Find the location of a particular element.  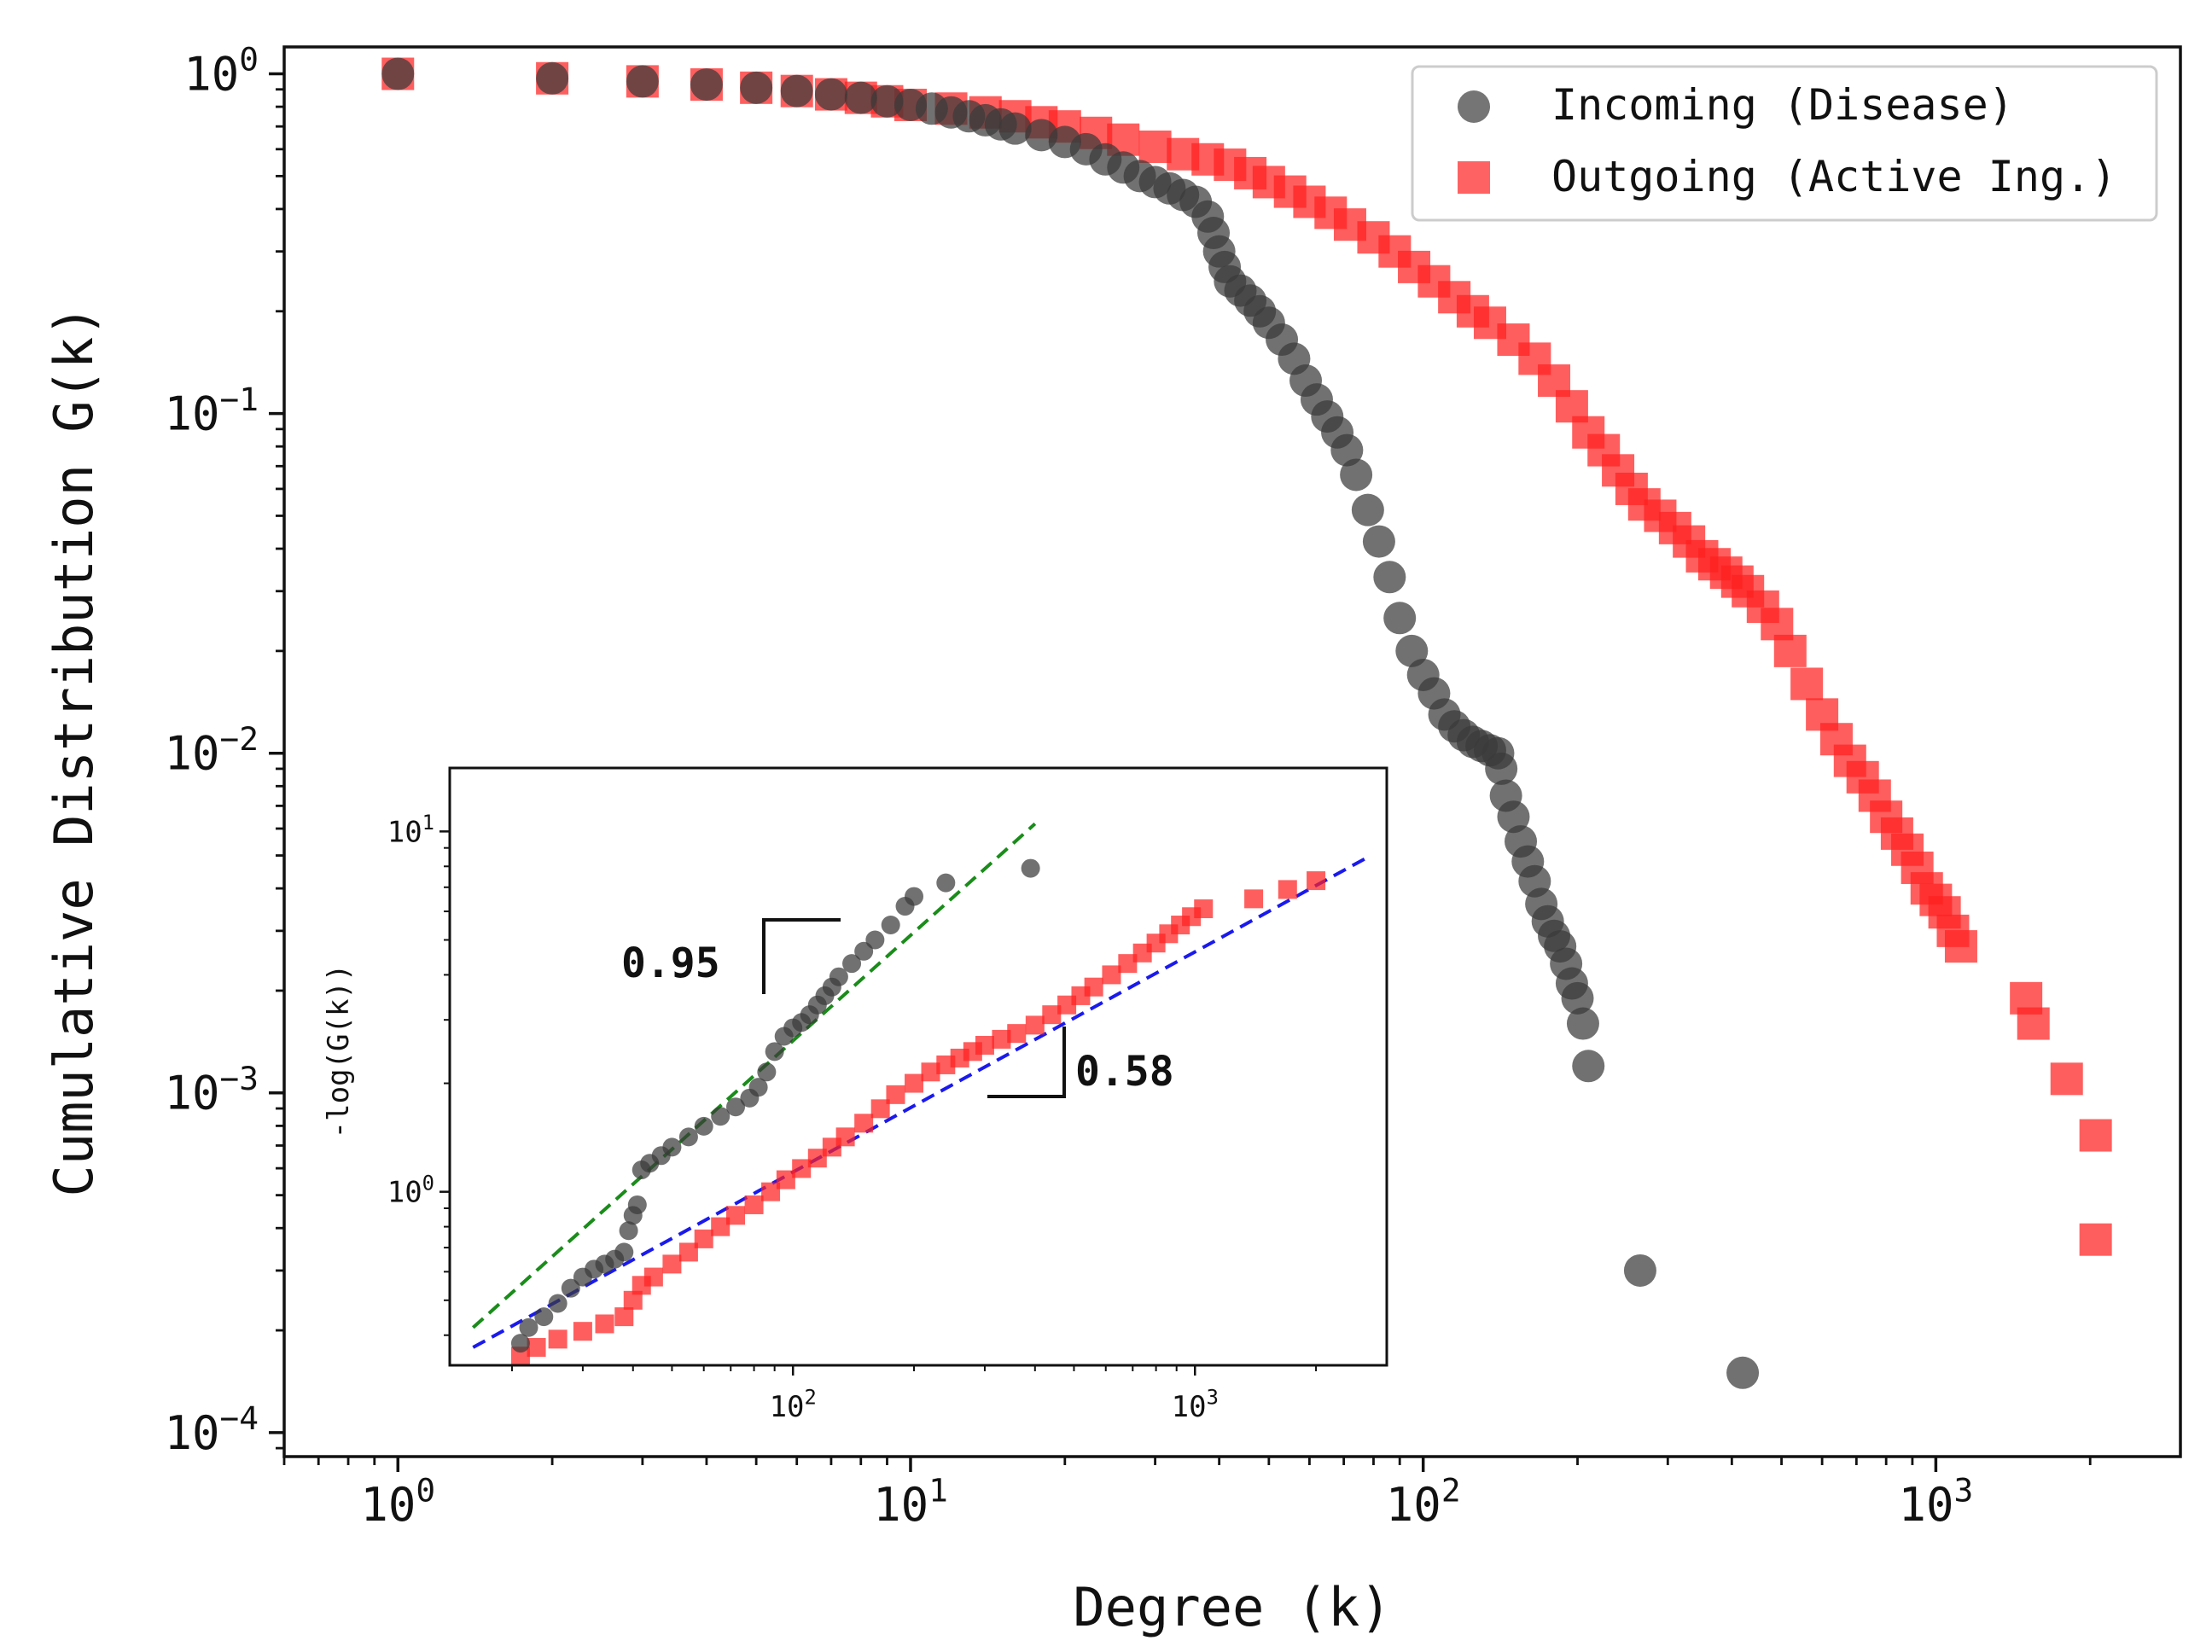

legend-label-outgoing: Outgoing (Active Ing.) is located at coordinates (1833, 176).